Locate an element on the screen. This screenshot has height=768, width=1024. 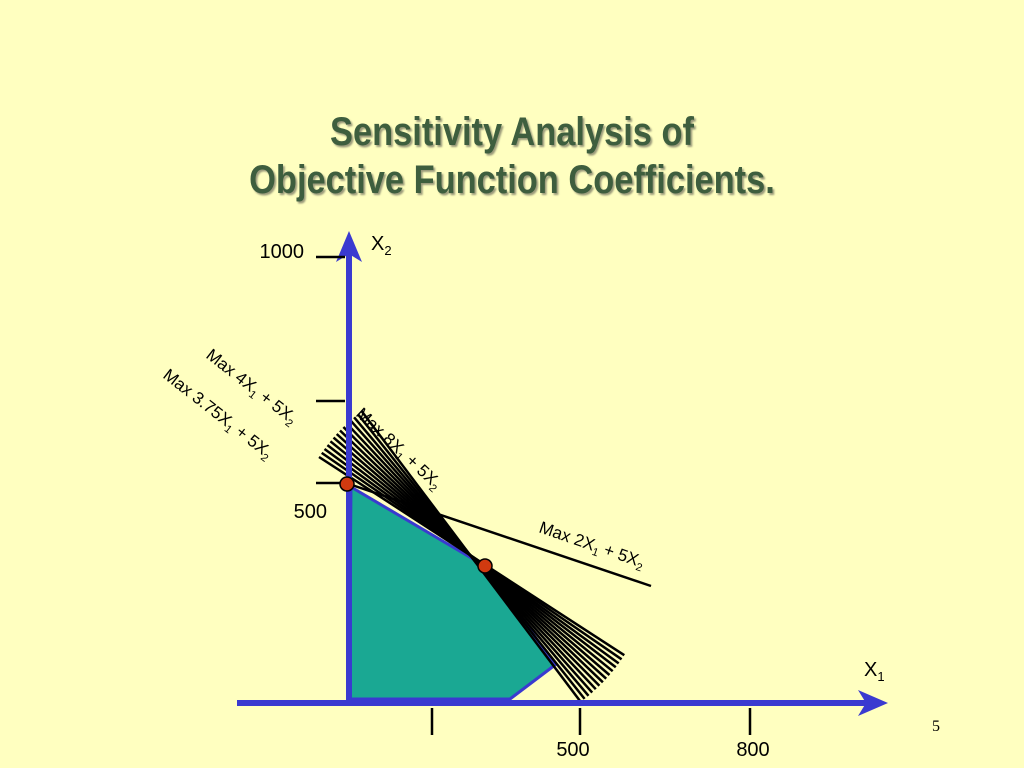
x-axis-label: X1 is located at coordinates (874, 671).